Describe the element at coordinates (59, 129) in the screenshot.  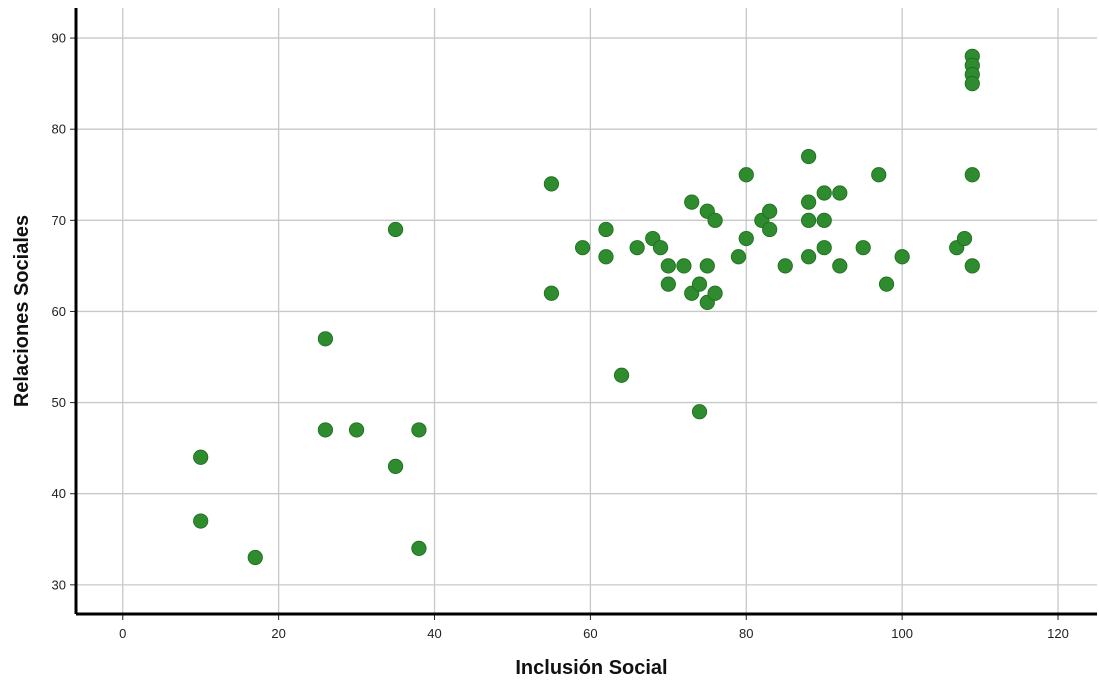
I see `y-tick-label-80: 80` at that location.